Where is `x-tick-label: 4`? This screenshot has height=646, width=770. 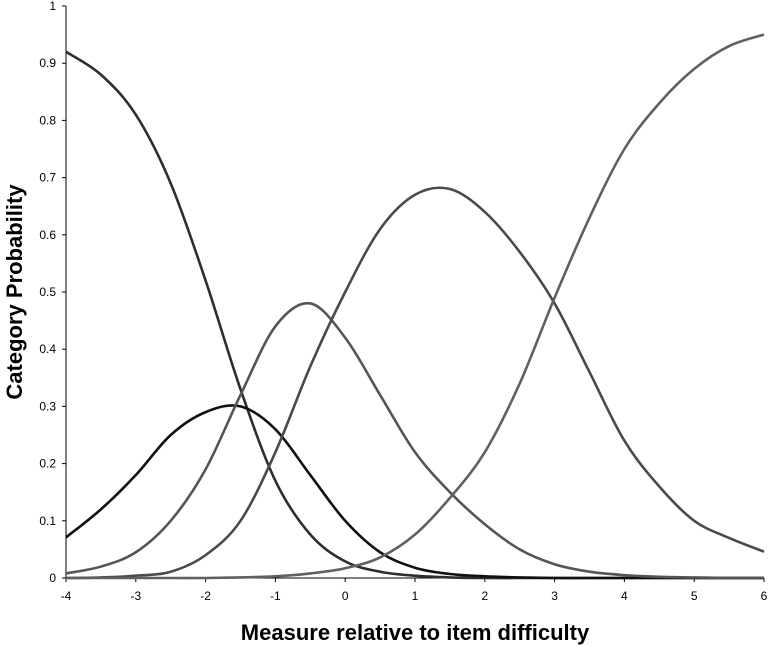
x-tick-label: 4 is located at coordinates (624, 596).